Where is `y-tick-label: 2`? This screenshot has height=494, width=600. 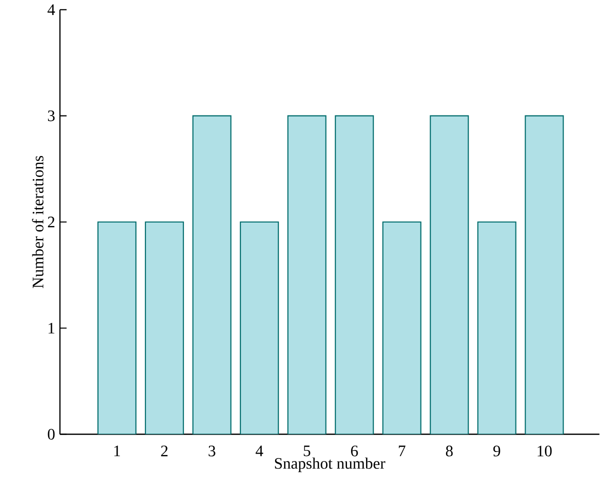 y-tick-label: 2 is located at coordinates (51, 222).